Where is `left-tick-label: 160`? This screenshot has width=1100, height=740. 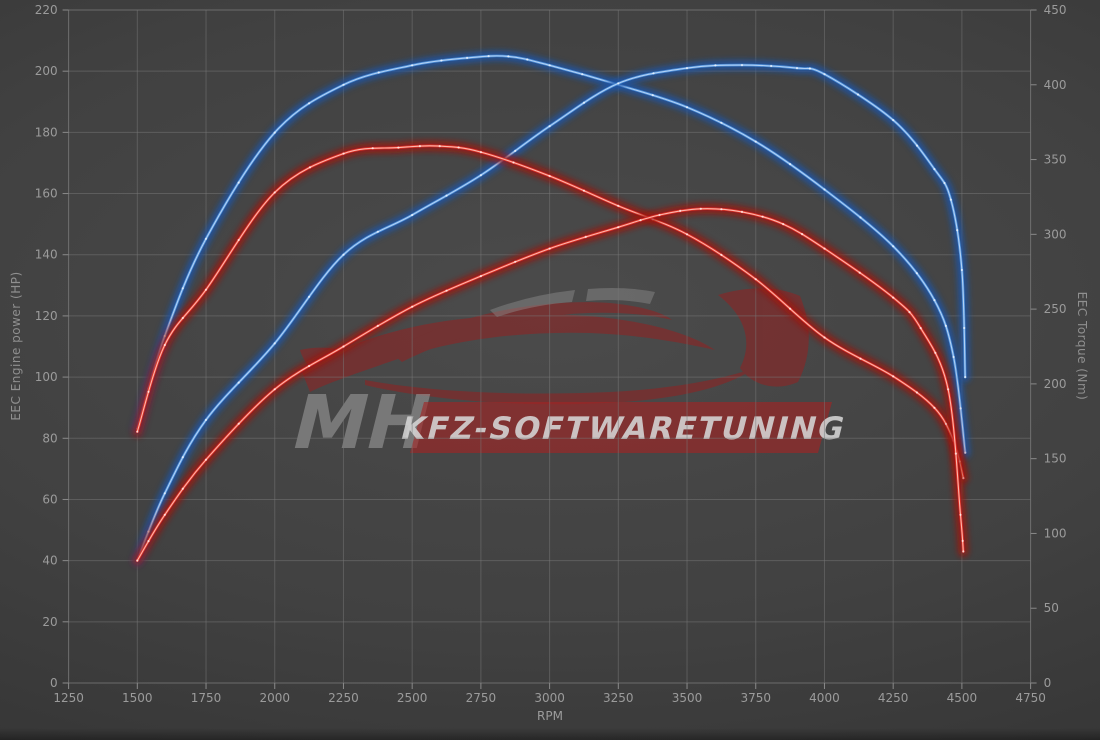
left-tick-label: 160 is located at coordinates (46, 194).